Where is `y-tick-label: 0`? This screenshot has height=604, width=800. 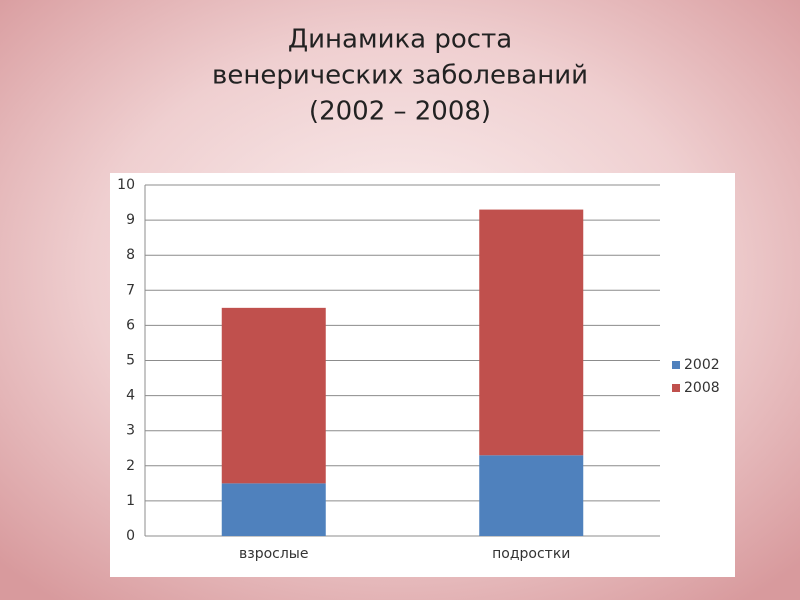 y-tick-label: 0 is located at coordinates (130, 536).